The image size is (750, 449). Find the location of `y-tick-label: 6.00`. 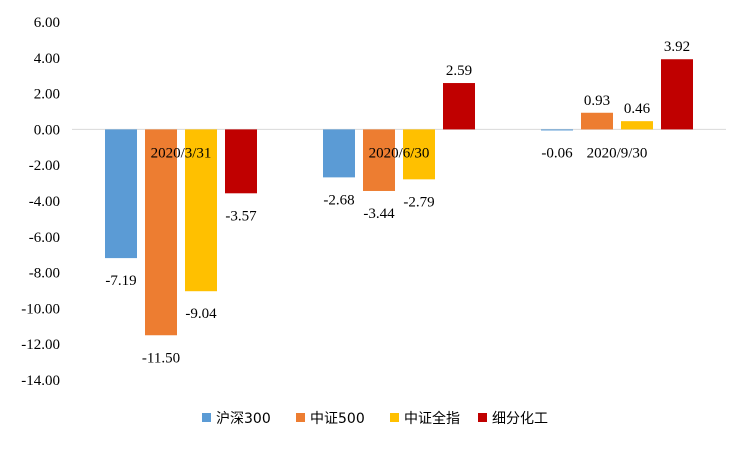

y-tick-label: 6.00 is located at coordinates (47, 23).